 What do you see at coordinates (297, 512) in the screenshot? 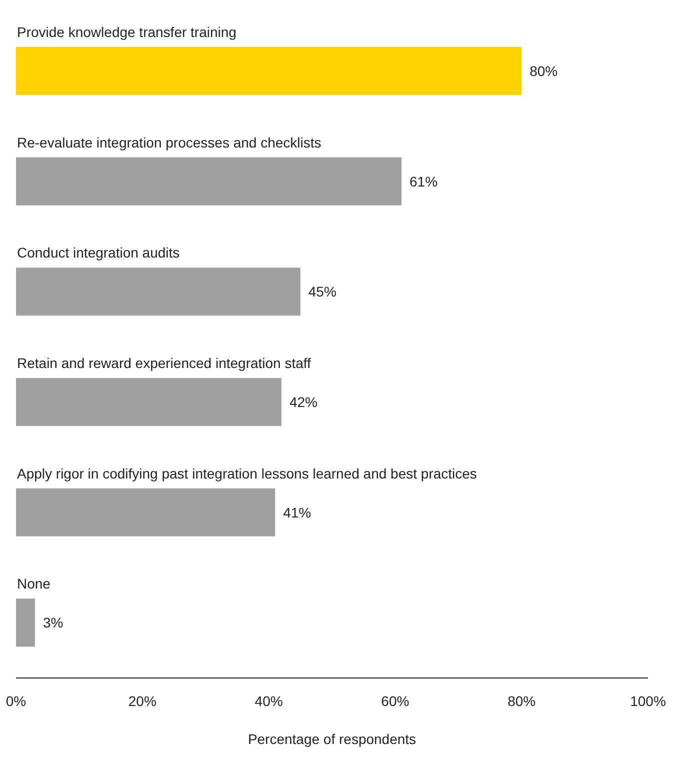
I see `data-label: 41%` at bounding box center [297, 512].